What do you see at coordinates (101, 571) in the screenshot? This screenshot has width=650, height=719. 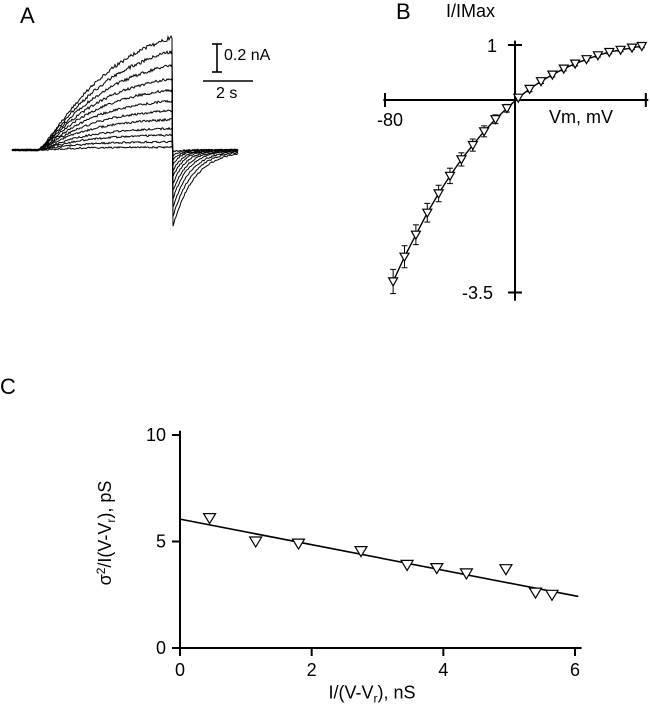 I see `ylabel-superscript: 2` at bounding box center [101, 571].